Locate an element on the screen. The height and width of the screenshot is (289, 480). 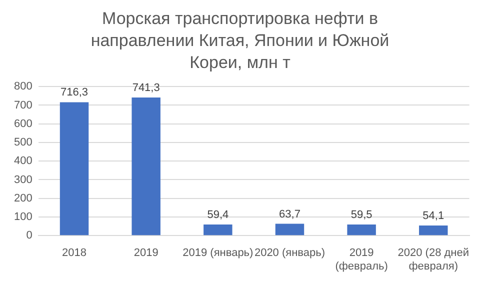
data-label: 741,3 is located at coordinates (146, 88).